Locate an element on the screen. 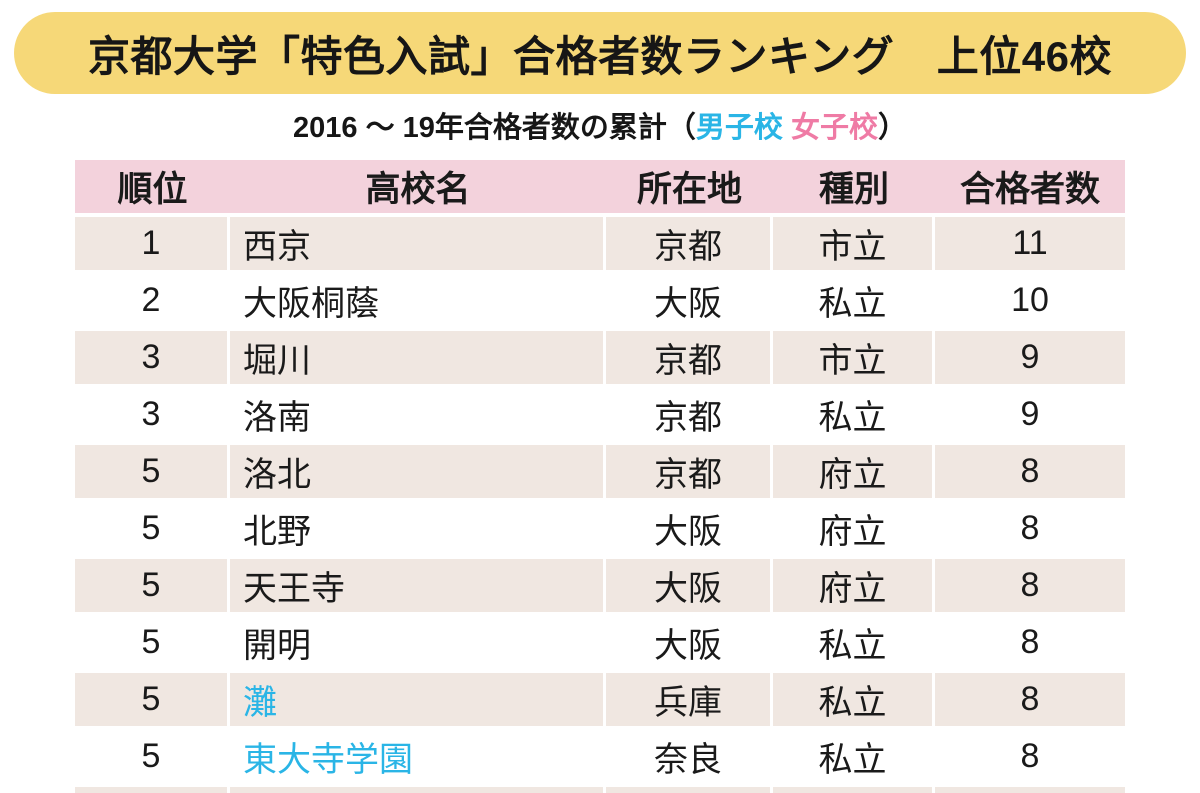 The image size is (1200, 793). location-cell: 兵庫 is located at coordinates (689, 701).